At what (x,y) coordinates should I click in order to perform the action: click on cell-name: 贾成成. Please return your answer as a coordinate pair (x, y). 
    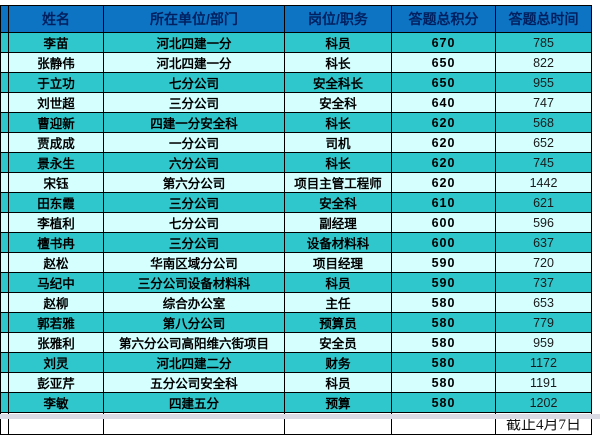
    Looking at the image, I should click on (56, 142).